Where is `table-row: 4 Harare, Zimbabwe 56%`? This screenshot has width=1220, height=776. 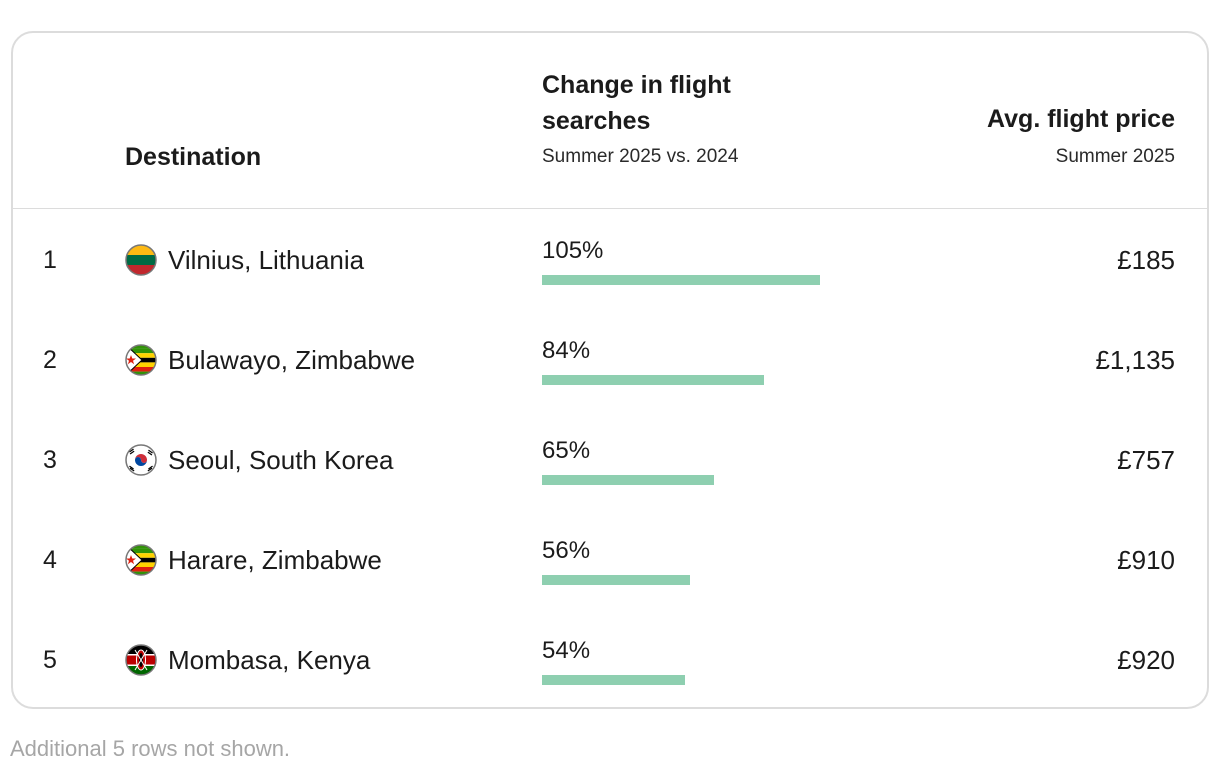 table-row: 4 Harare, Zimbabwe 56% is located at coordinates (610, 559).